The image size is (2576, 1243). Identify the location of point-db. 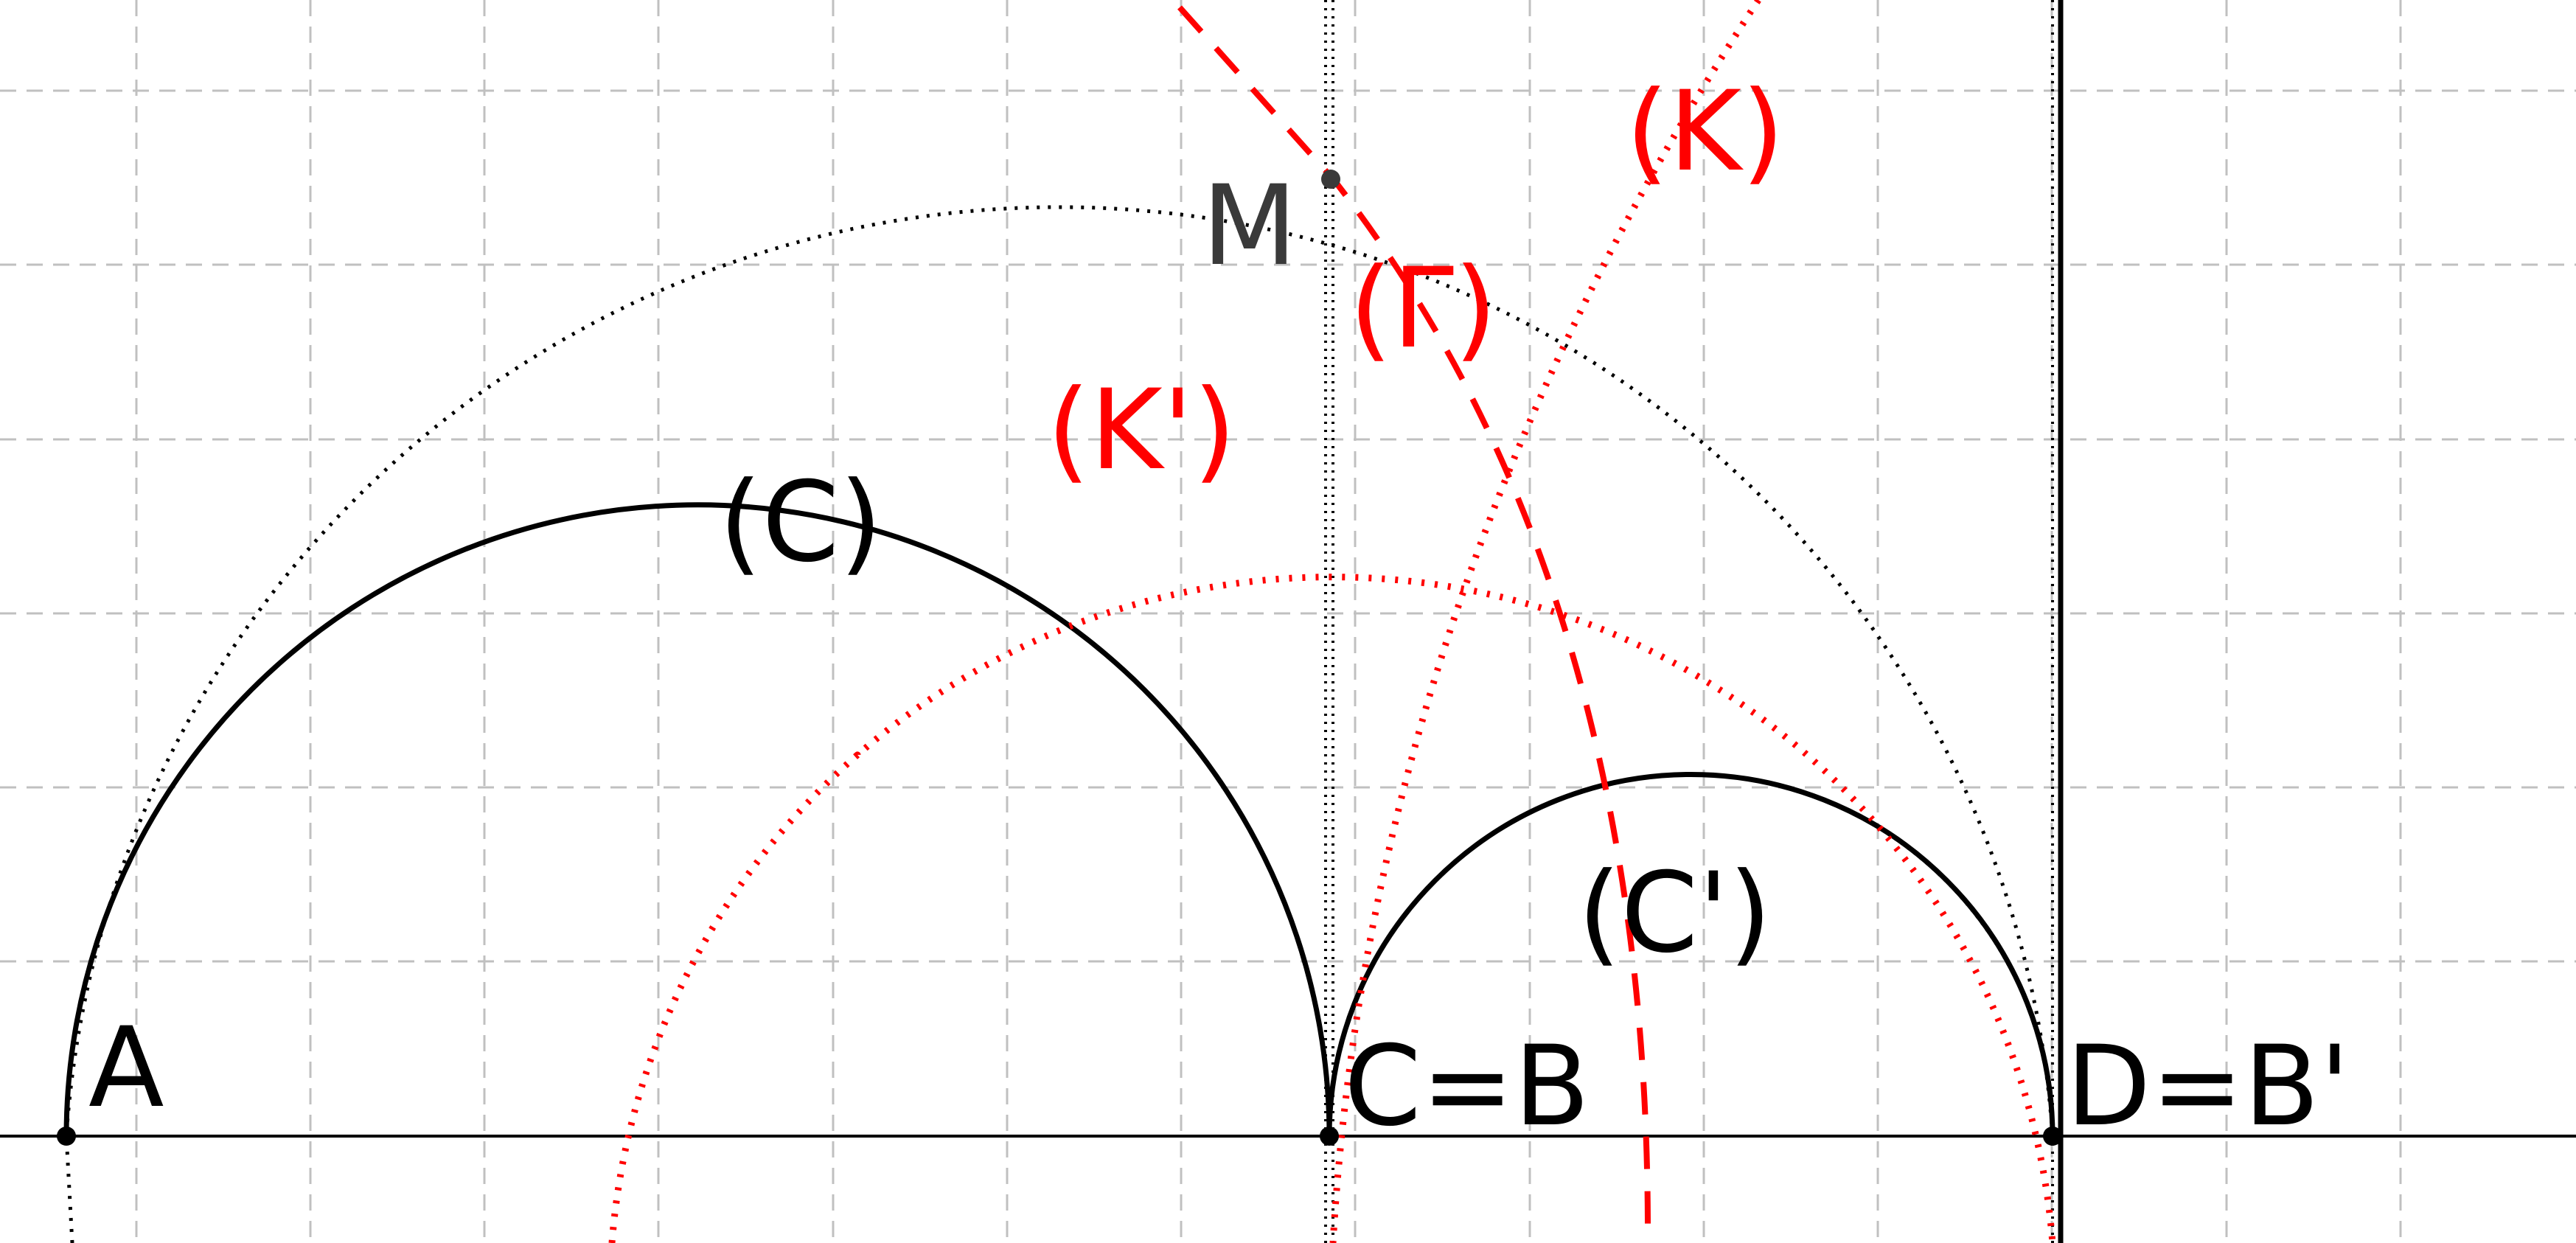
(2053, 1136).